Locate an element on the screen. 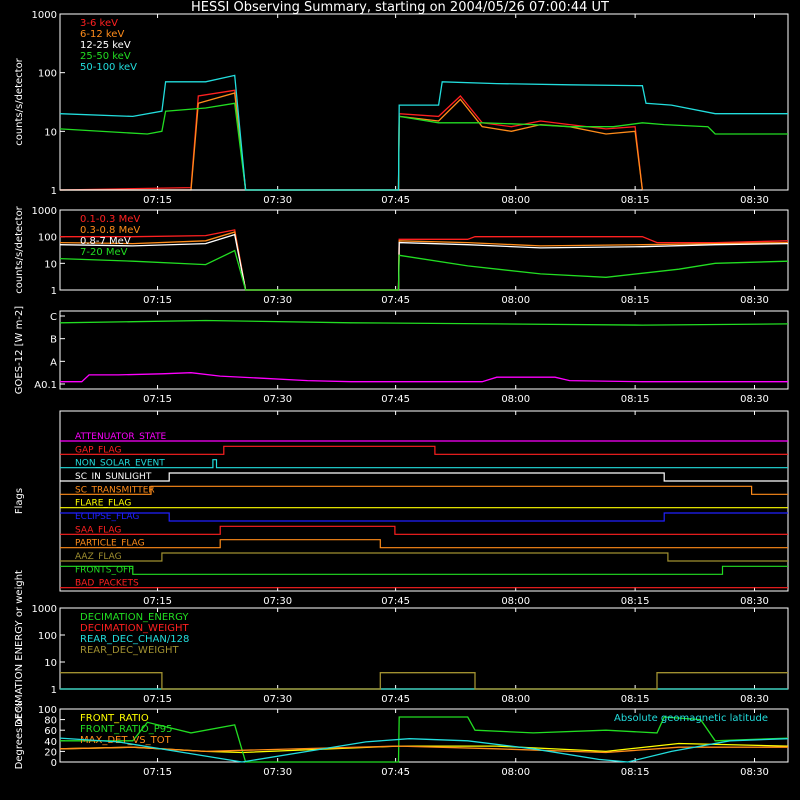 The height and width of the screenshot is (800, 800). flag-label: PARTICLE_FLAG is located at coordinates (110, 544).